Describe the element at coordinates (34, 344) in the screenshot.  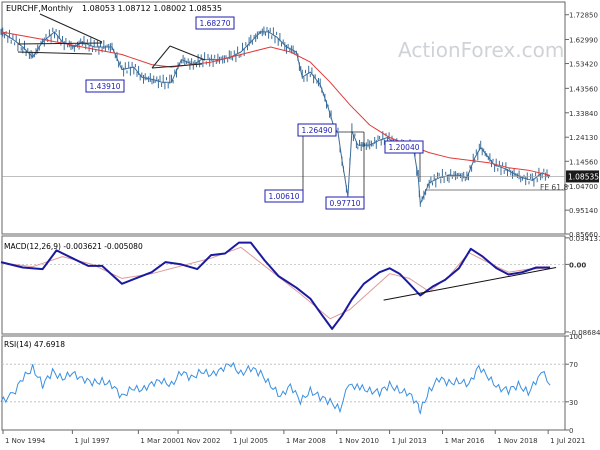
I see `rsi-label: RSI(14) 47.6918` at that location.